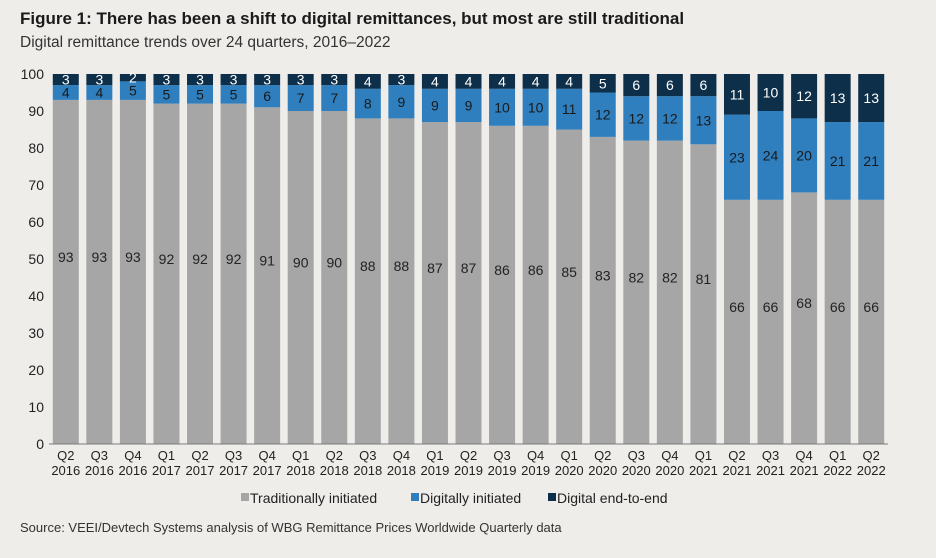 This screenshot has height=558, width=936. Describe the element at coordinates (871, 307) in the screenshot. I see `data-label: 66` at that location.